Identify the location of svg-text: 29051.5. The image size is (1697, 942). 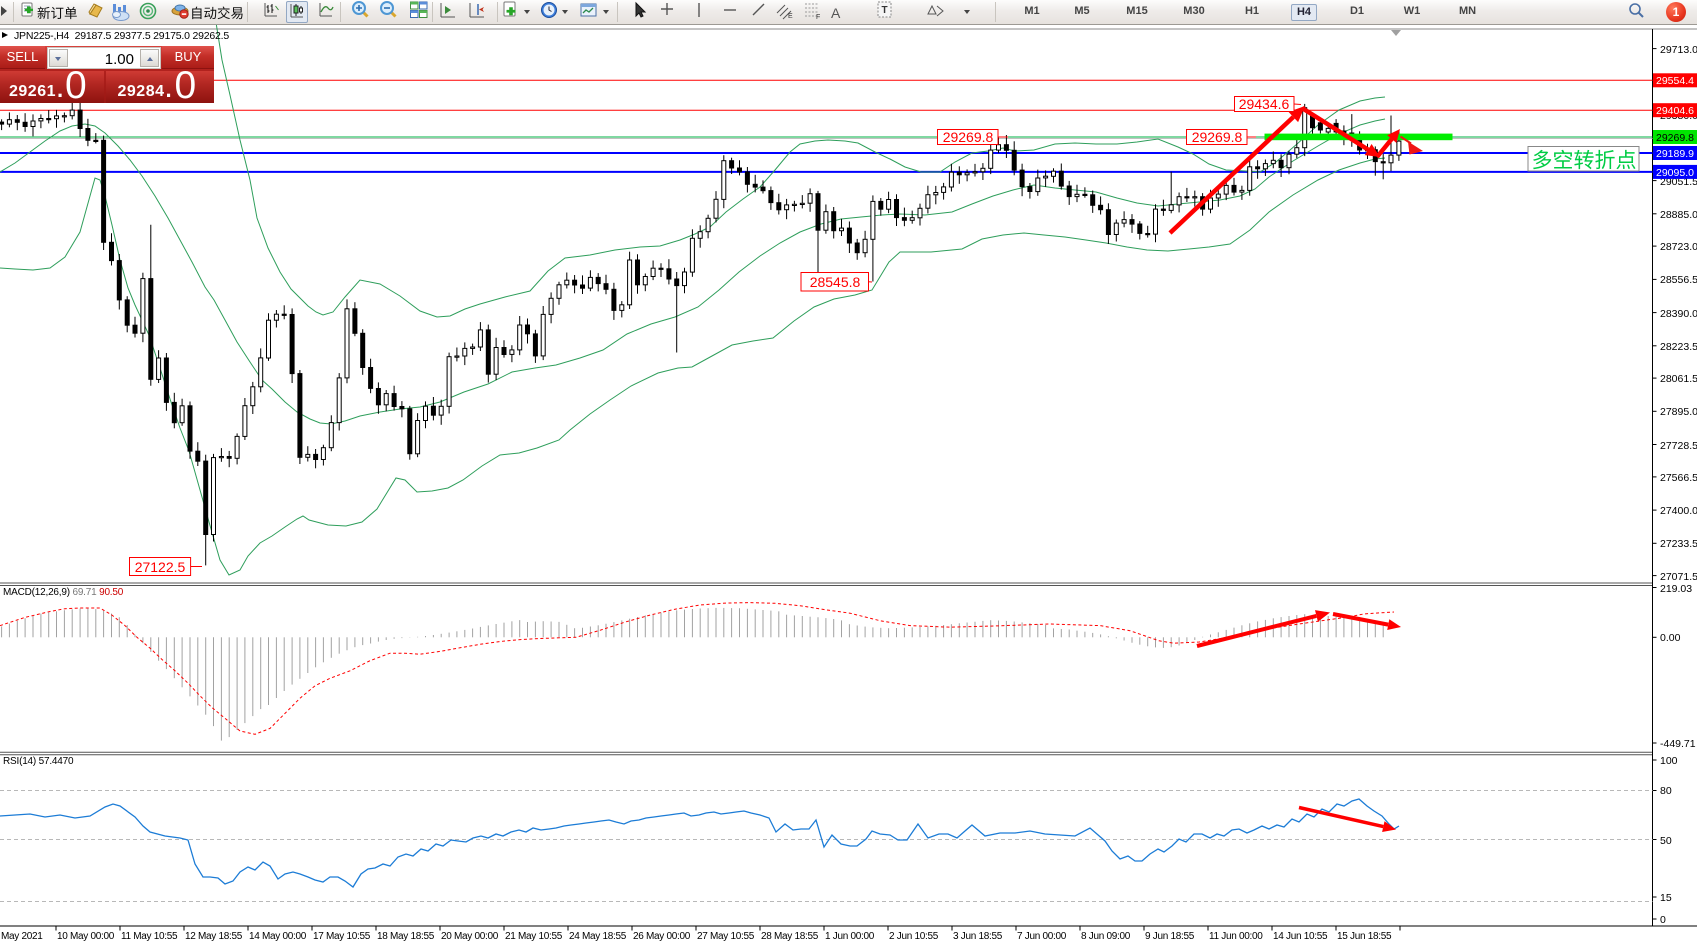
(1678, 182).